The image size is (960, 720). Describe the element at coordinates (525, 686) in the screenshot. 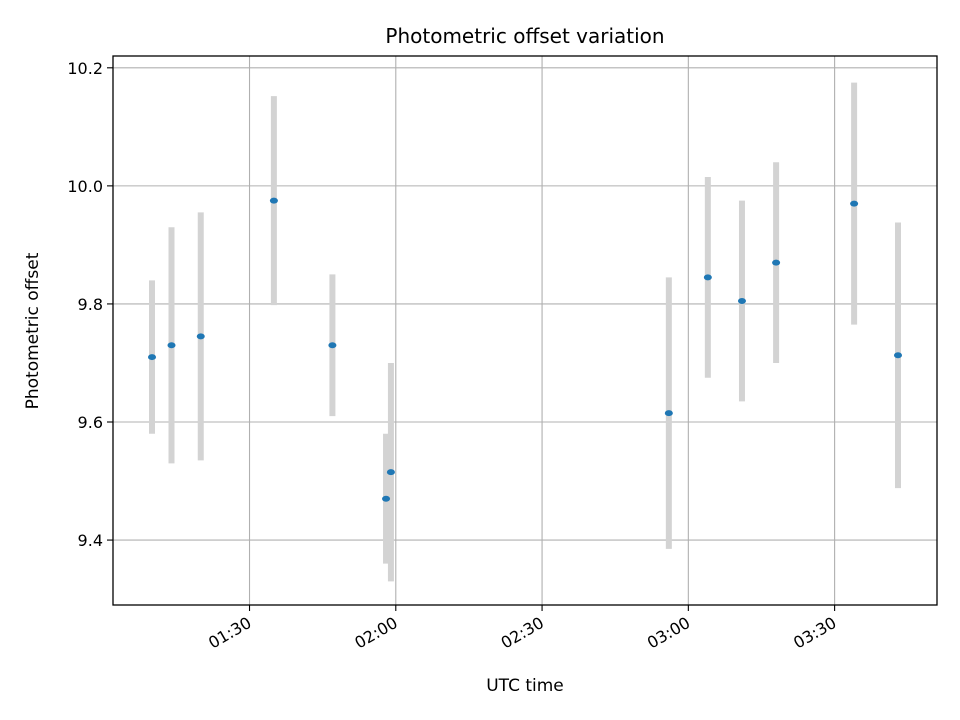

I see `x-axis-label: UTC time` at that location.